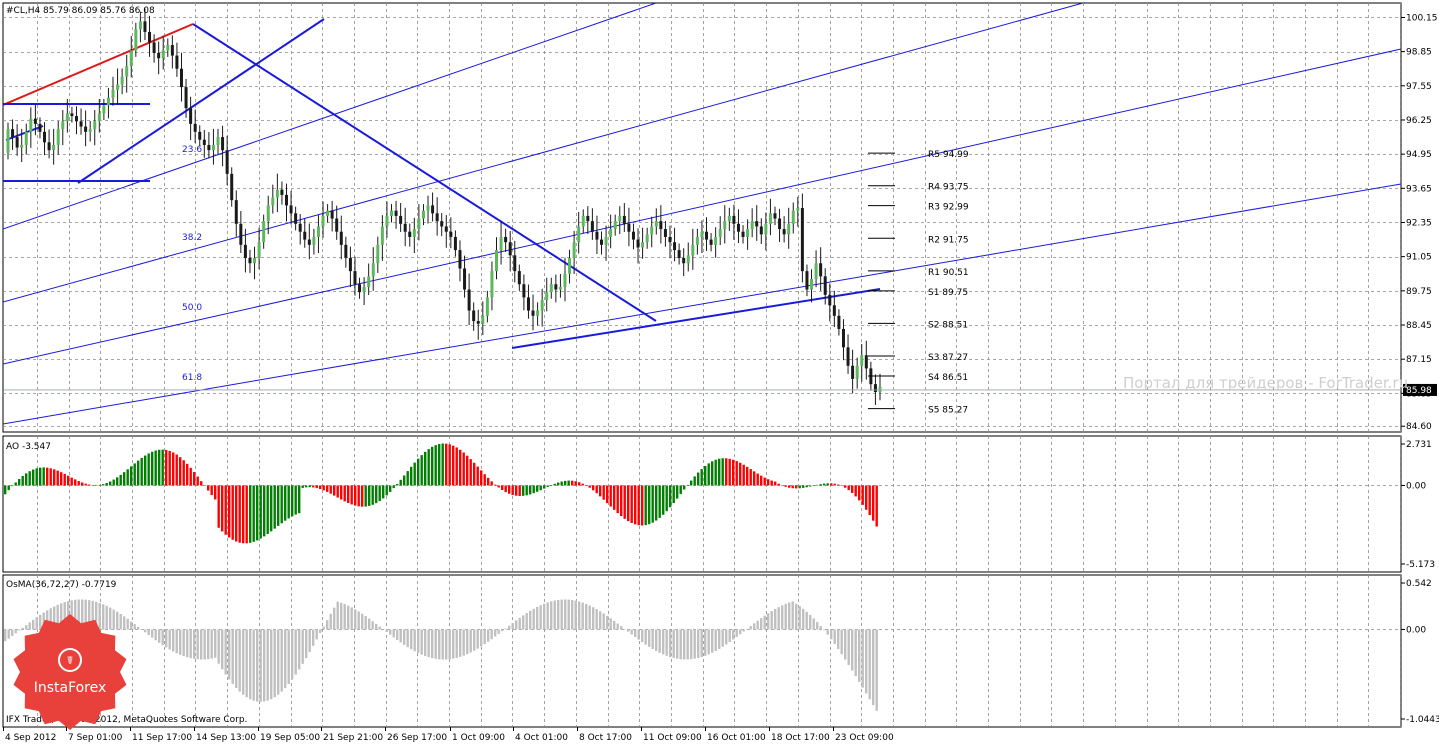 The image size is (1439, 745). What do you see at coordinates (417, 738) in the screenshot?
I see `x-tick-label: 26 Sep 17:00` at bounding box center [417, 738].